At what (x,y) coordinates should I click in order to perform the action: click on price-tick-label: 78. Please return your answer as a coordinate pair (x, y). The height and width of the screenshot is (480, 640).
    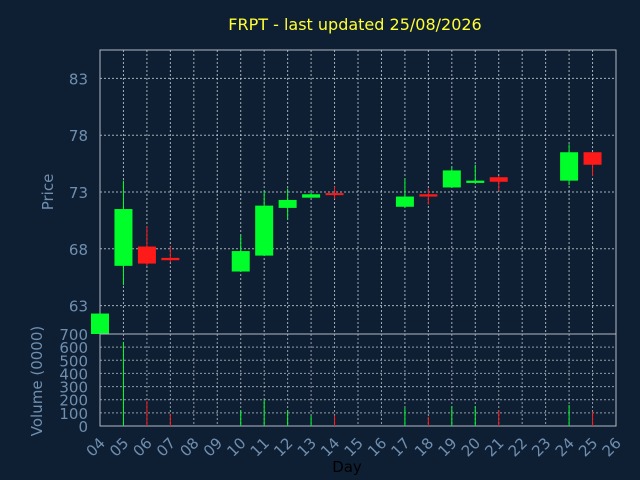
    Looking at the image, I should click on (78, 136).